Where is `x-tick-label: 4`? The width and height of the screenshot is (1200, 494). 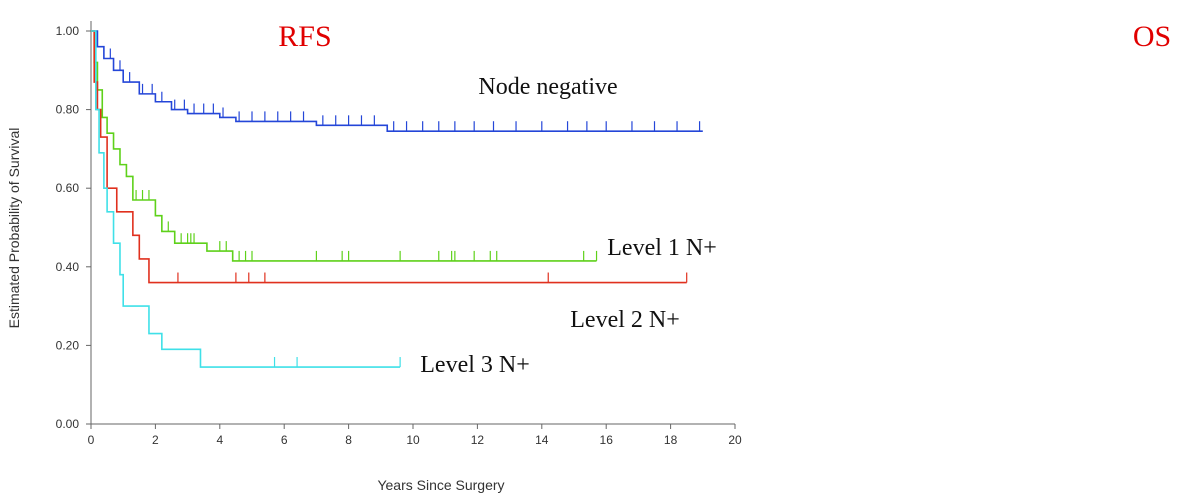
x-tick-label: 4 is located at coordinates (219, 440).